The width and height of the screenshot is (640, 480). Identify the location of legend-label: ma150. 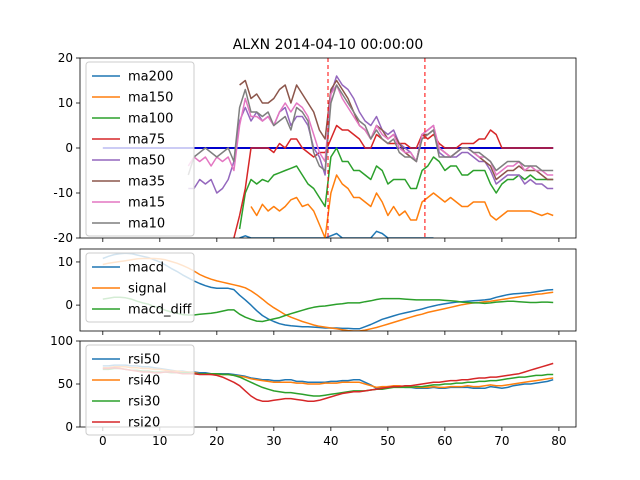
(150, 98).